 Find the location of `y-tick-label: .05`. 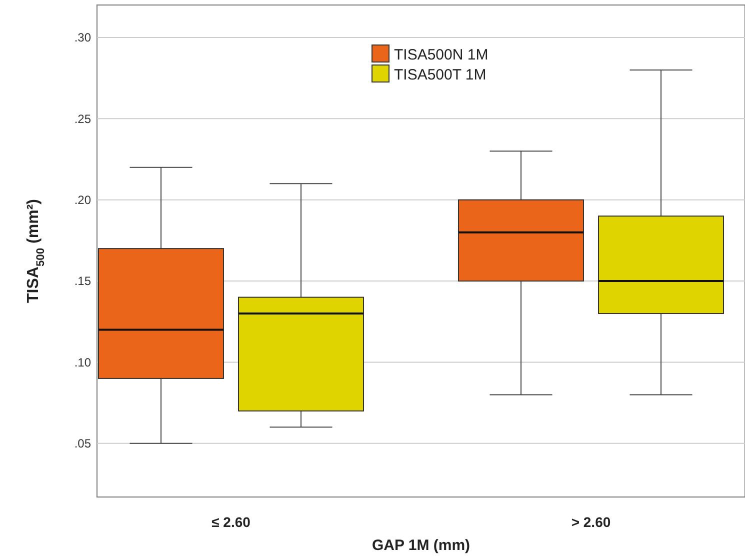

y-tick-label: .05 is located at coordinates (83, 443).